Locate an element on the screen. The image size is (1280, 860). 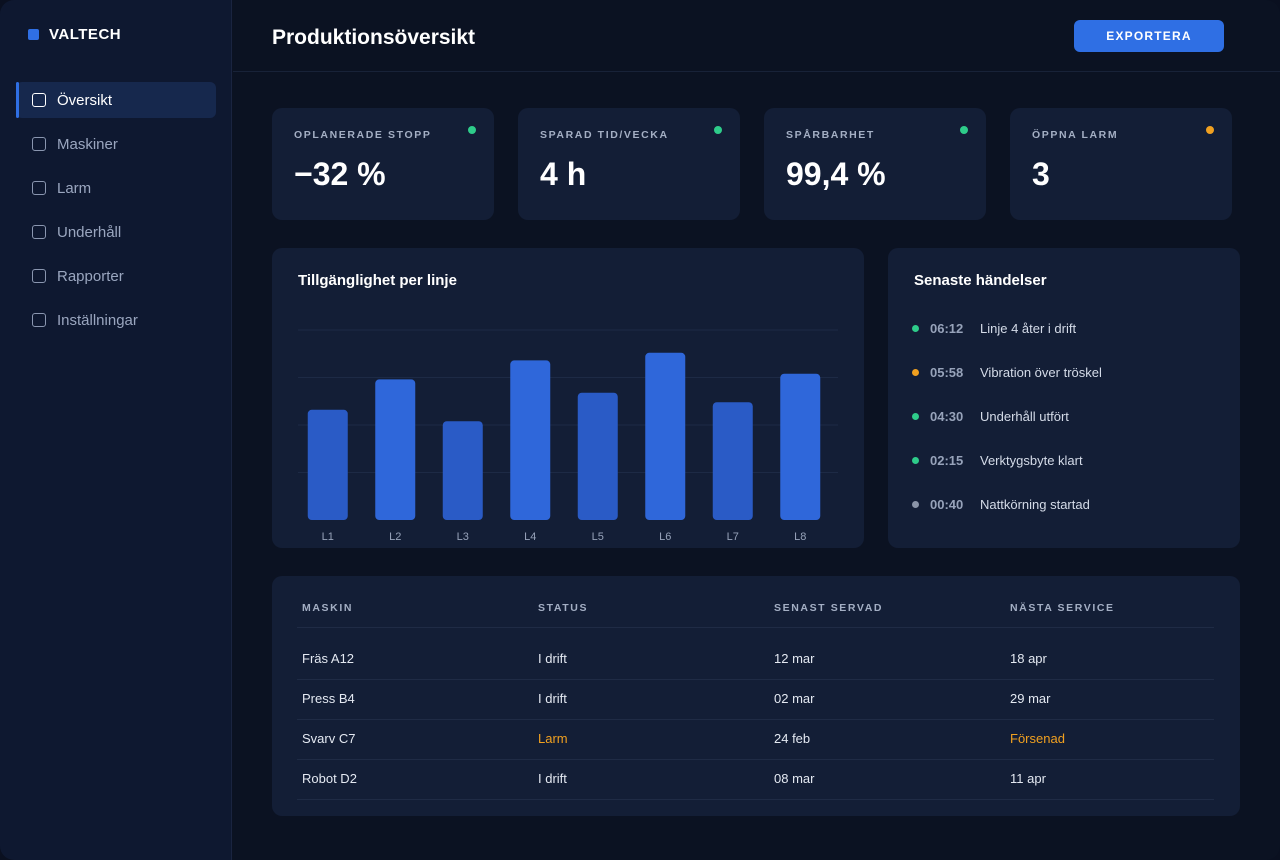
chart-tick-label: L6 is located at coordinates (665, 537).